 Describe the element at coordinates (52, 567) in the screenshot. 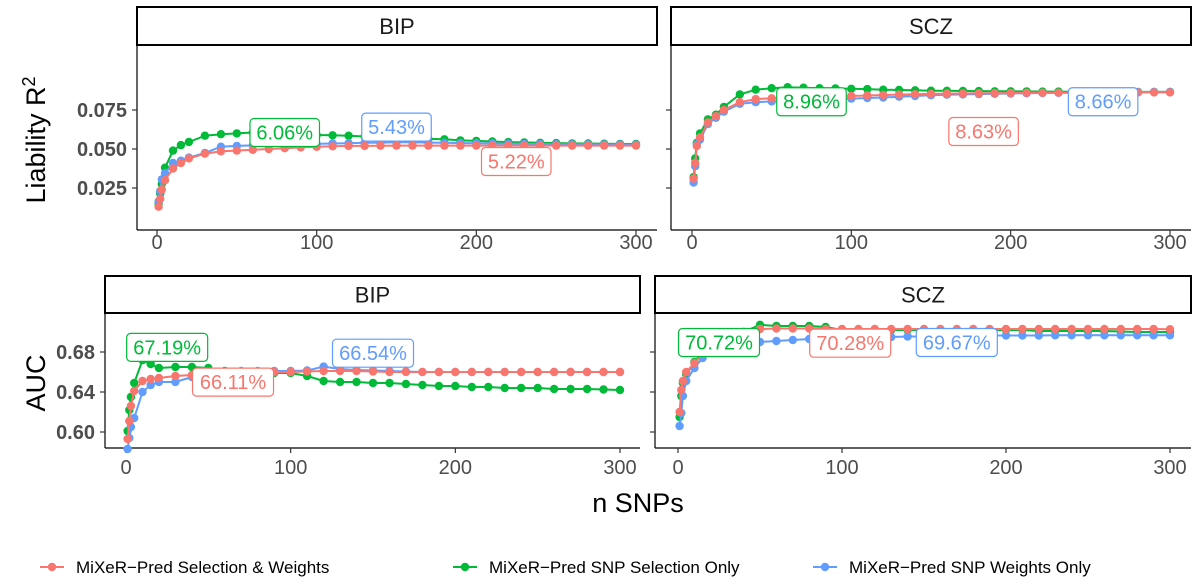

I see `legend-key-point` at that location.